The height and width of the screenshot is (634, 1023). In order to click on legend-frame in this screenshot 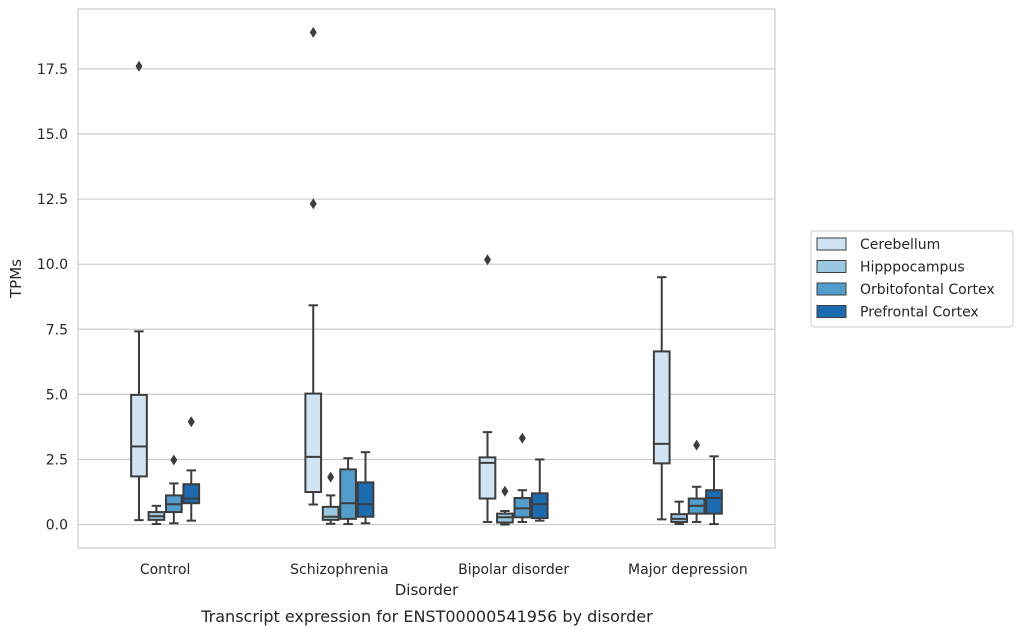, I will do `click(912, 279)`.